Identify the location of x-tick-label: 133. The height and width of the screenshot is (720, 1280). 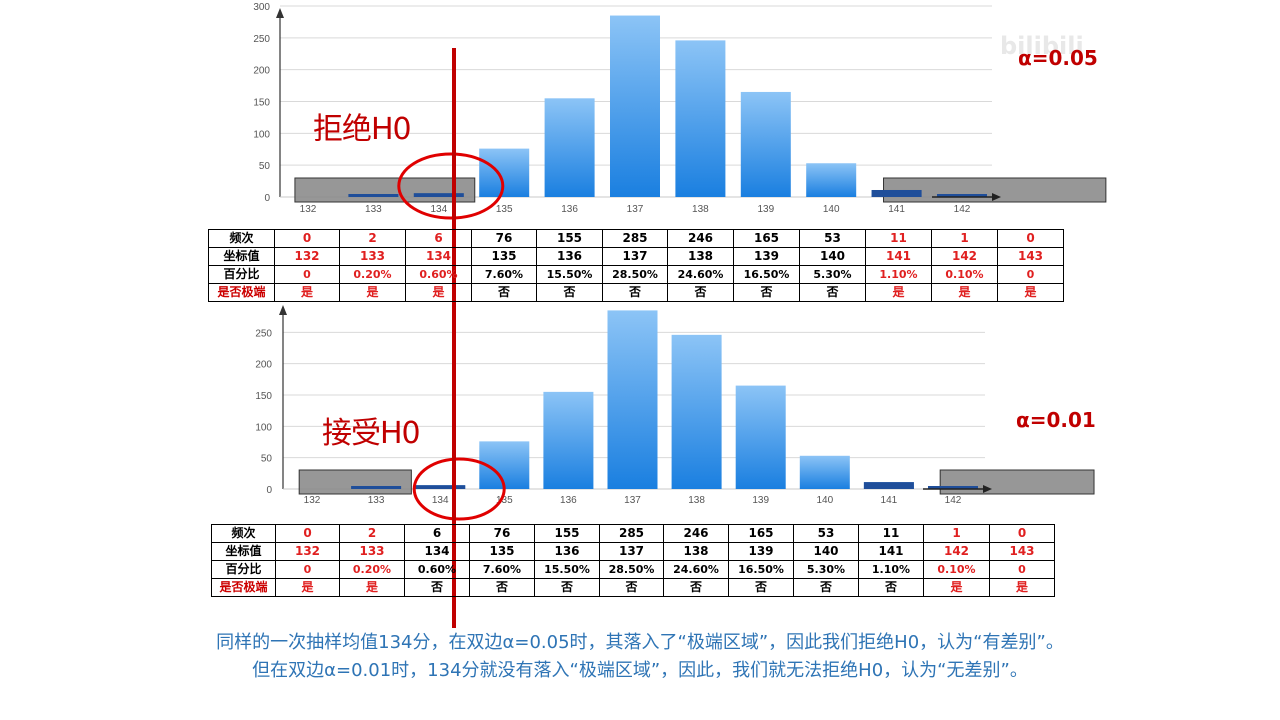
(376, 500).